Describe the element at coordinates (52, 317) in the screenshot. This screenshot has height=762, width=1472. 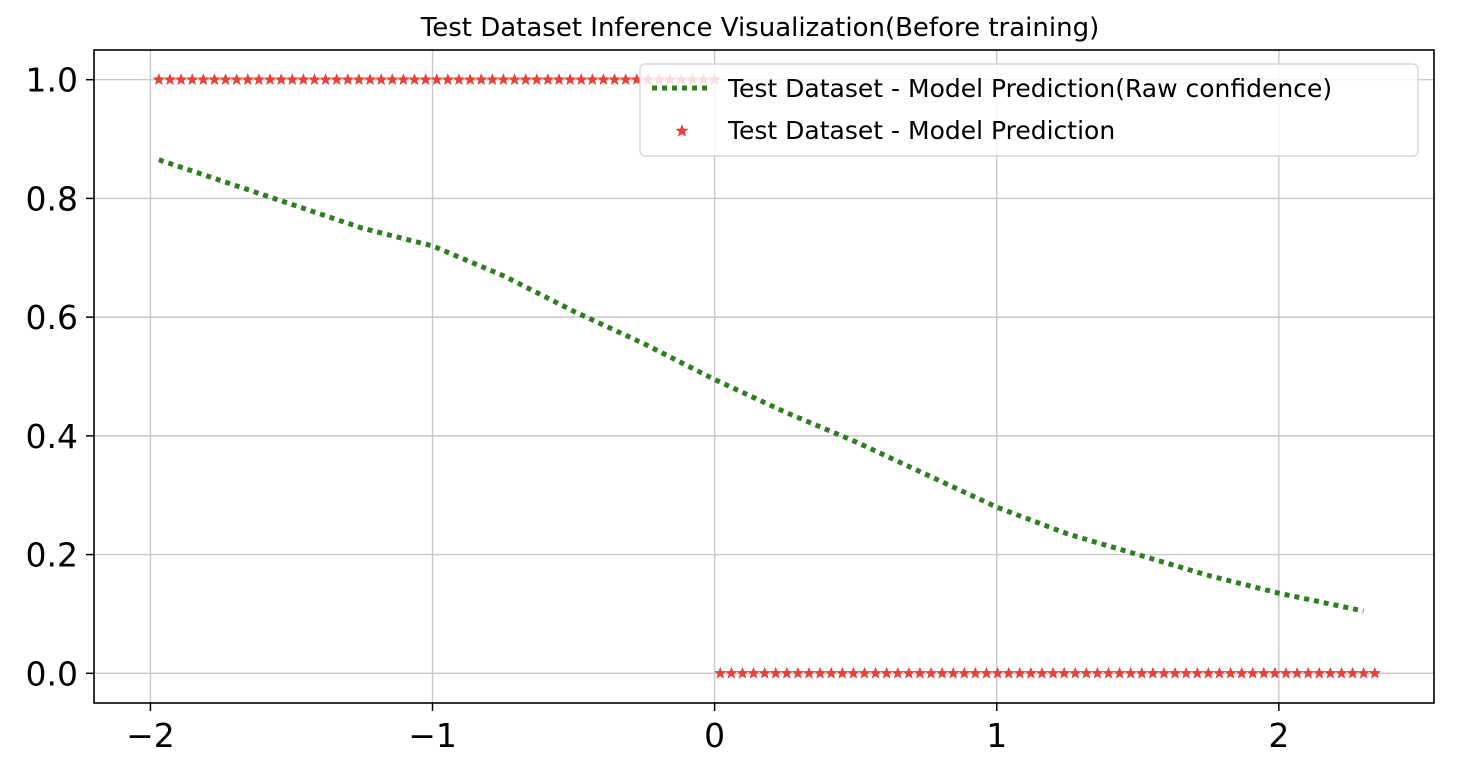
I see `y-tick-label: 0.6` at that location.